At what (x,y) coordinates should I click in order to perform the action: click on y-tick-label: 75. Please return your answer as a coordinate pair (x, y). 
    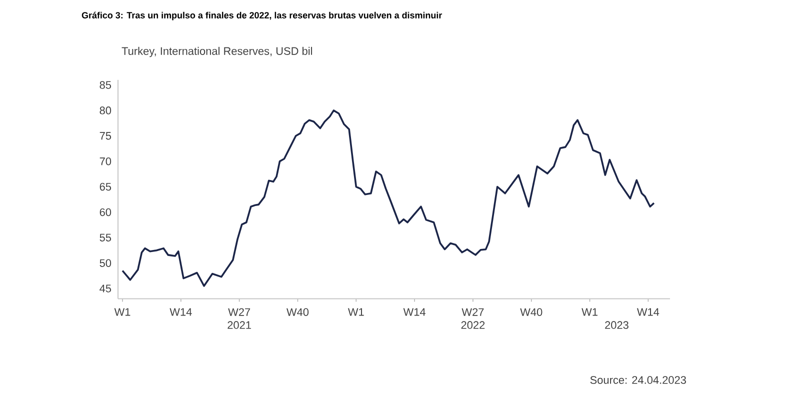
    Looking at the image, I should click on (106, 136).